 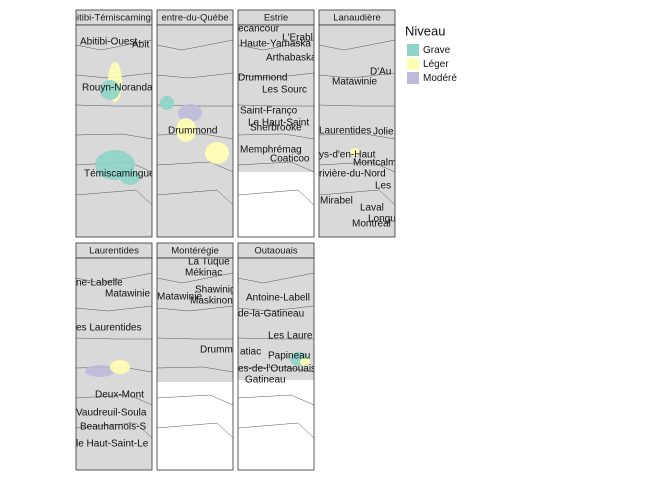 I want to click on map-label: Antoine-Labell, so click(x=278, y=298).